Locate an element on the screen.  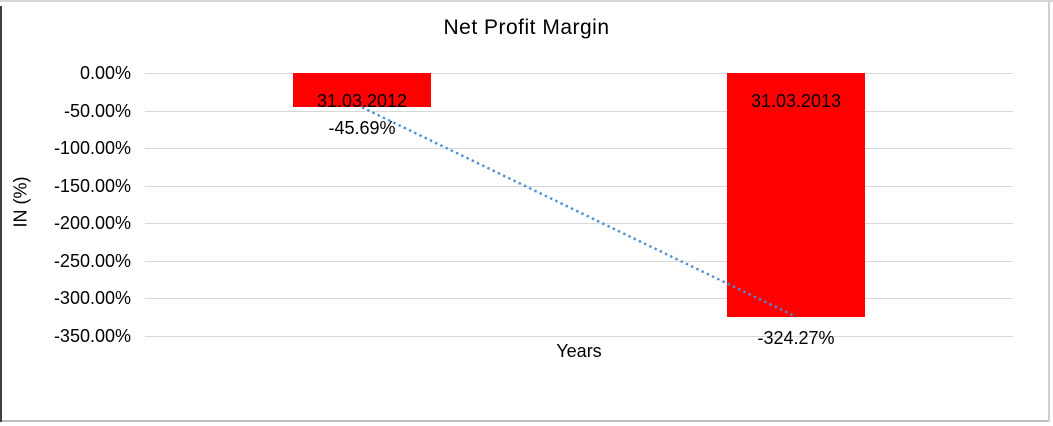
value-label: -324.27% is located at coordinates (796, 338).